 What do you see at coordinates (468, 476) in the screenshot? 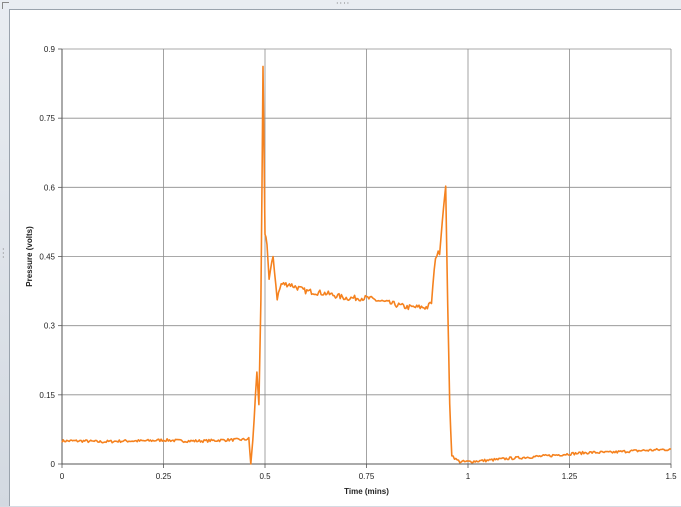
I see `x-tick-label: 1` at bounding box center [468, 476].